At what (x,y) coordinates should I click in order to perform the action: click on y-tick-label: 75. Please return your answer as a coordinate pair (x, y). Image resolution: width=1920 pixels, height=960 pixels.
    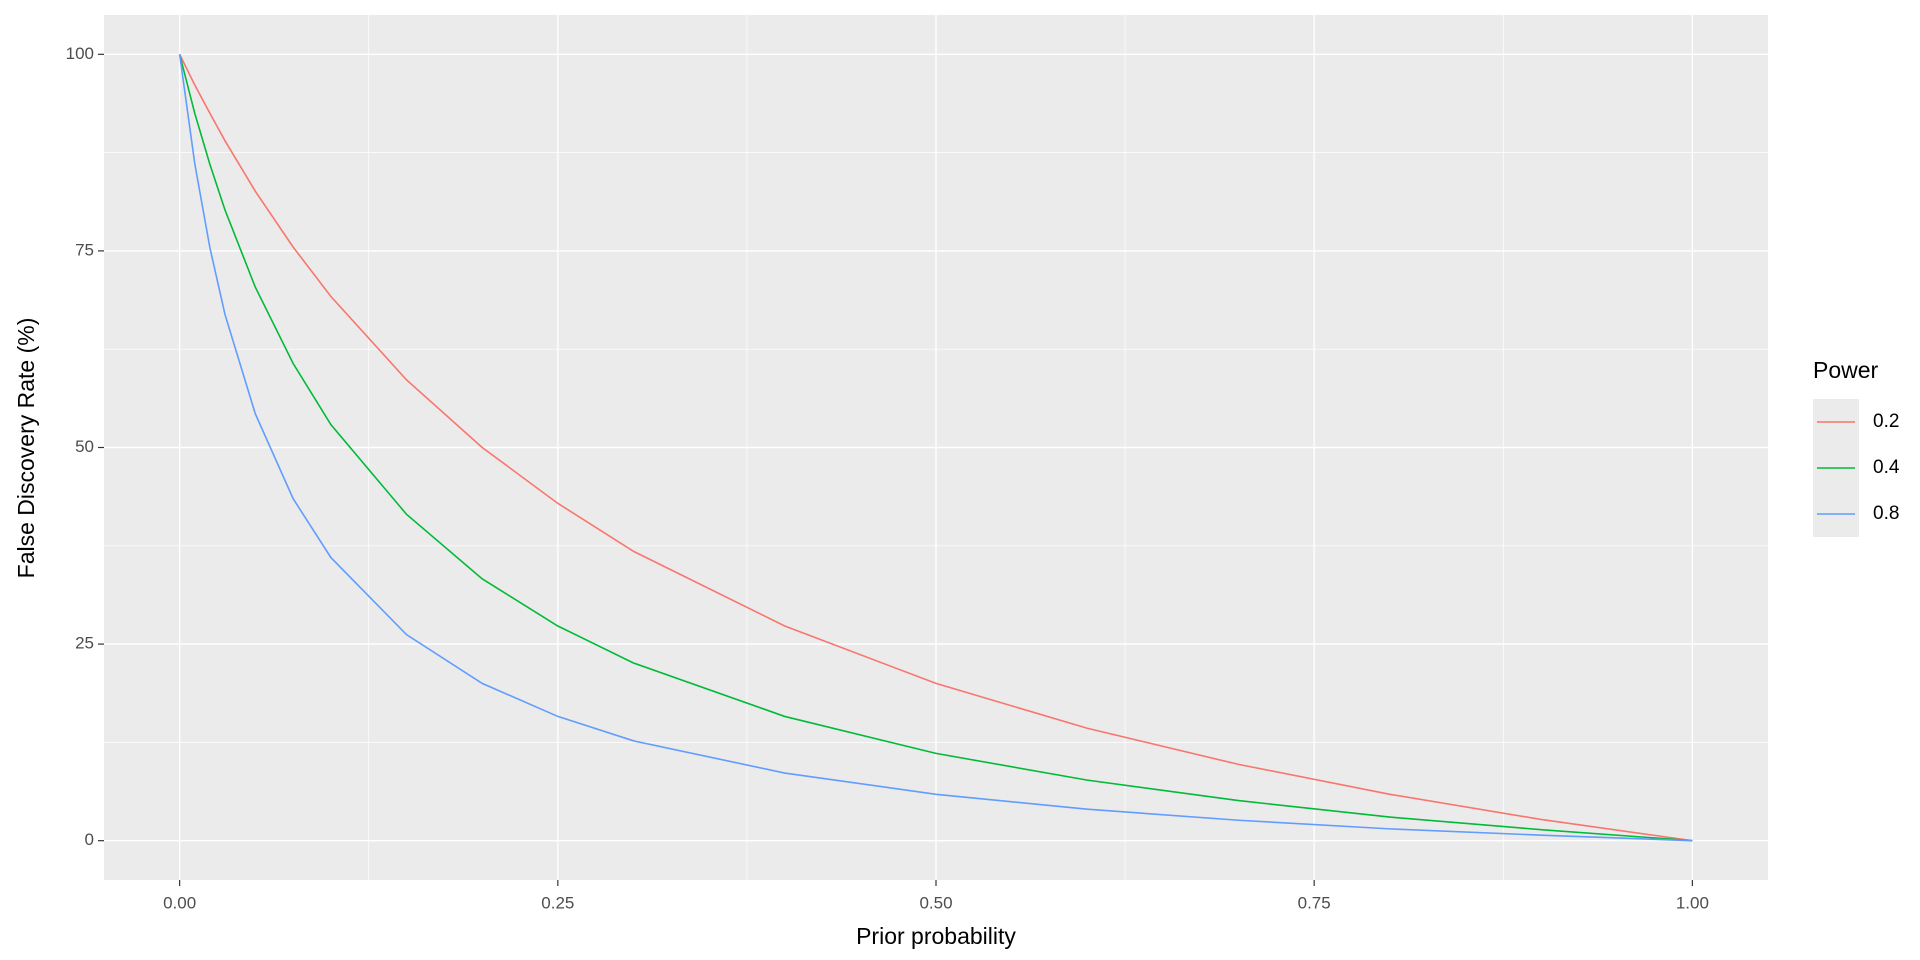
    Looking at the image, I should click on (84, 249).